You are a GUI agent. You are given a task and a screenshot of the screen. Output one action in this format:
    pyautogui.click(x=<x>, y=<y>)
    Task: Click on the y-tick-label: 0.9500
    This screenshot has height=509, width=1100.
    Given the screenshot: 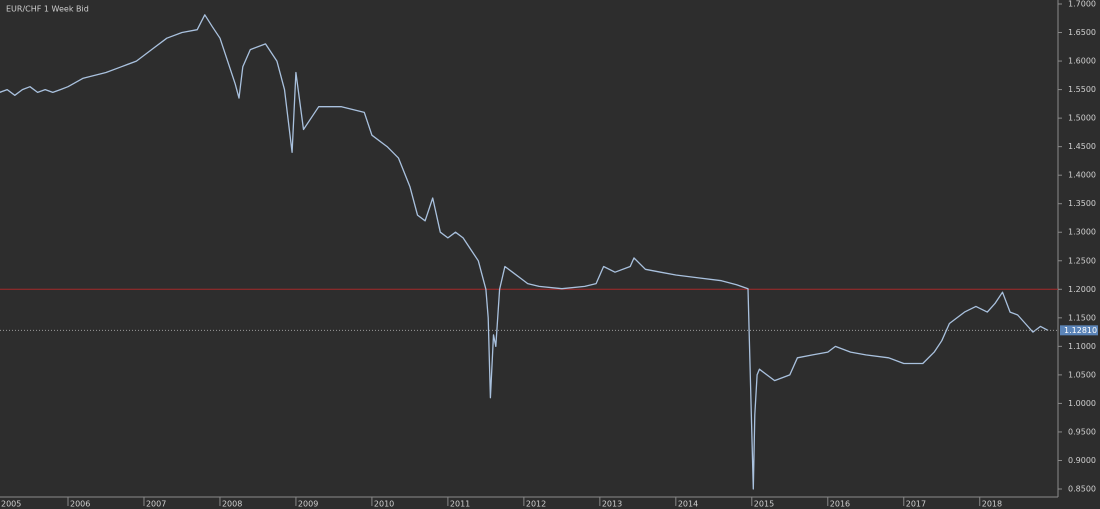 What is the action you would take?
    pyautogui.click(x=1082, y=431)
    